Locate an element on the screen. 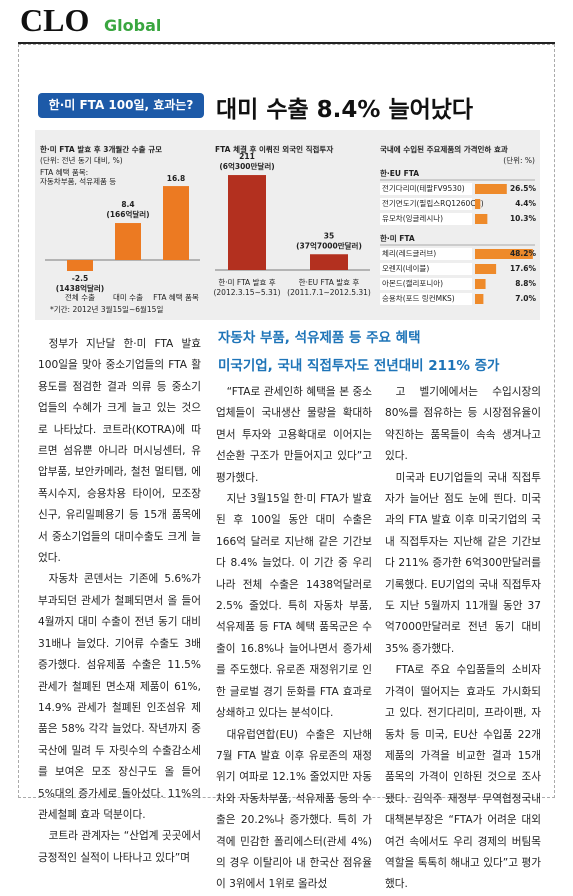  value-label: 4.4% is located at coordinates (525, 203).